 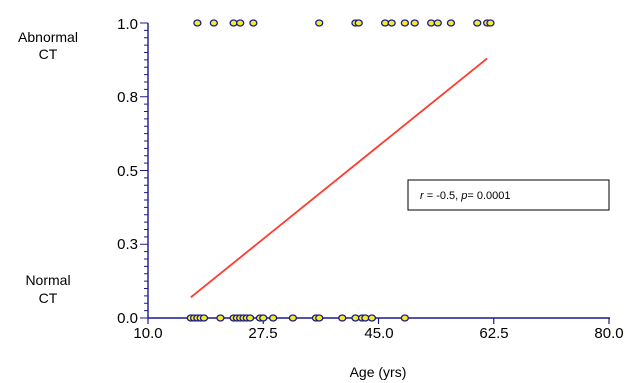 What do you see at coordinates (378, 333) in the screenshot?
I see `x-tick-label: 45.0` at bounding box center [378, 333].